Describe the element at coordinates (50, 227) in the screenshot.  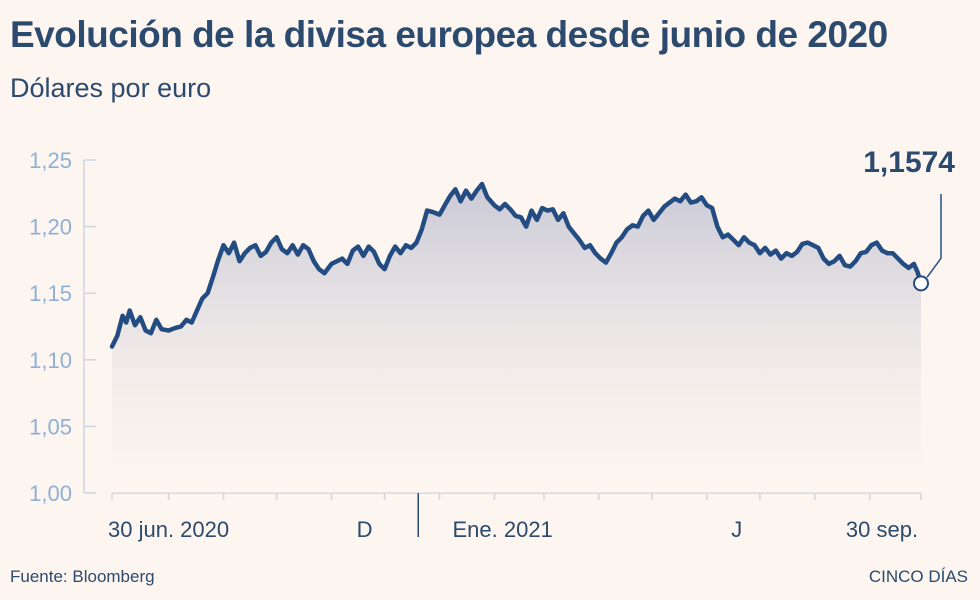
I see `y-tick-label: 1,20` at that location.